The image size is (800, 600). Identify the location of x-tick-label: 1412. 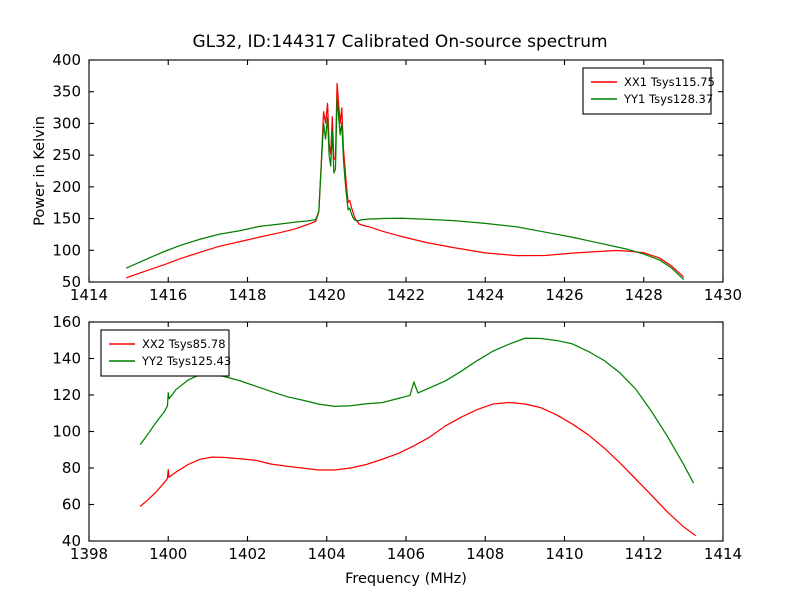
(644, 554).